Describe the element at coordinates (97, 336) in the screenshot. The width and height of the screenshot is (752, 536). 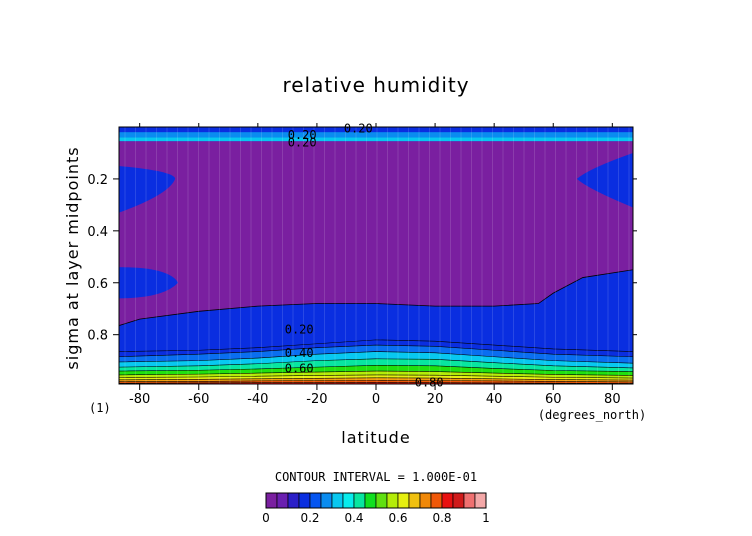
I see `y-tick-label: 0.8` at that location.